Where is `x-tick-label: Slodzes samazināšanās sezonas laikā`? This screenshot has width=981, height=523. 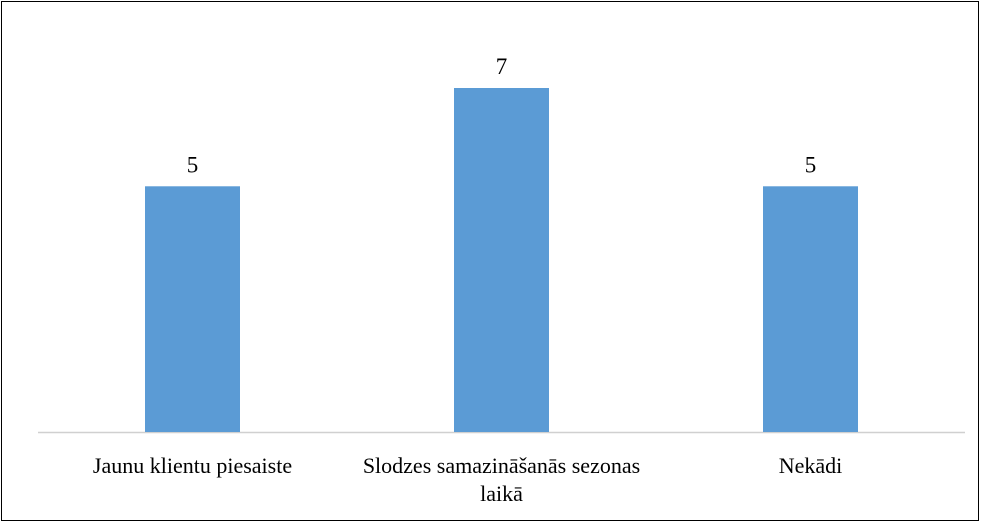
x-tick-label: Slodzes samazināšanās sezonas laikā is located at coordinates (501, 479).